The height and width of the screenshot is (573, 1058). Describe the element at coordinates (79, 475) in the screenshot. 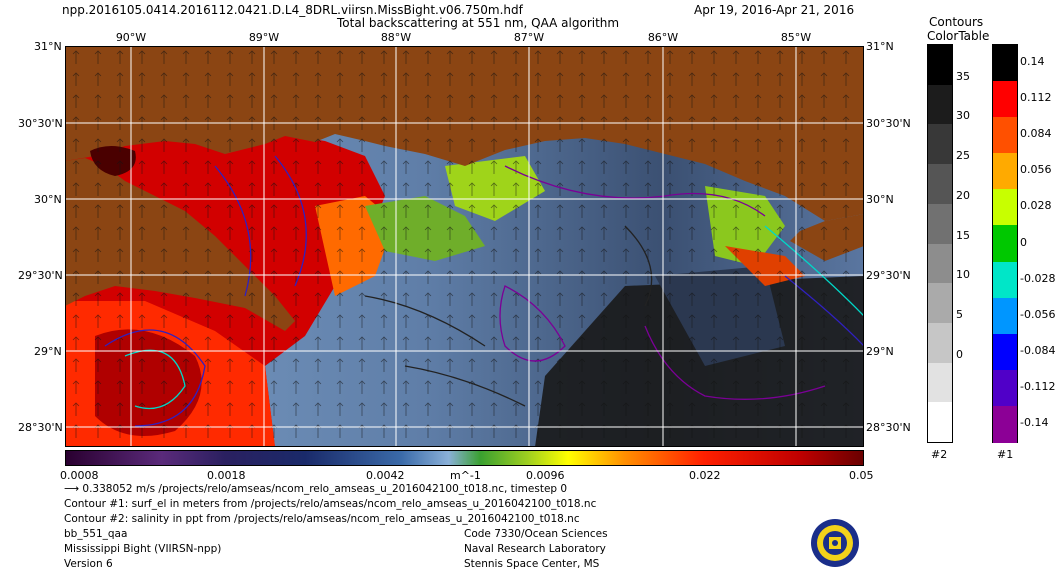

I see `colorbar-tick-0: 0.0008` at that location.